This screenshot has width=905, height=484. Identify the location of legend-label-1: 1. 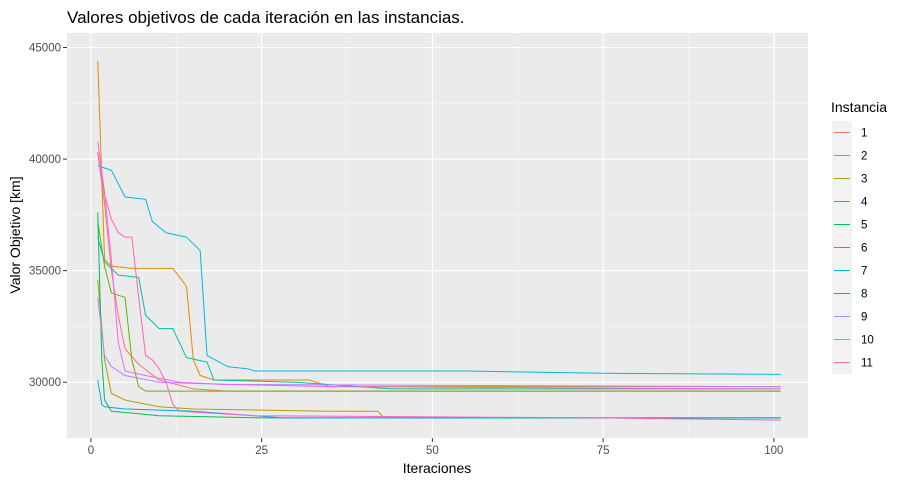
(864, 134).